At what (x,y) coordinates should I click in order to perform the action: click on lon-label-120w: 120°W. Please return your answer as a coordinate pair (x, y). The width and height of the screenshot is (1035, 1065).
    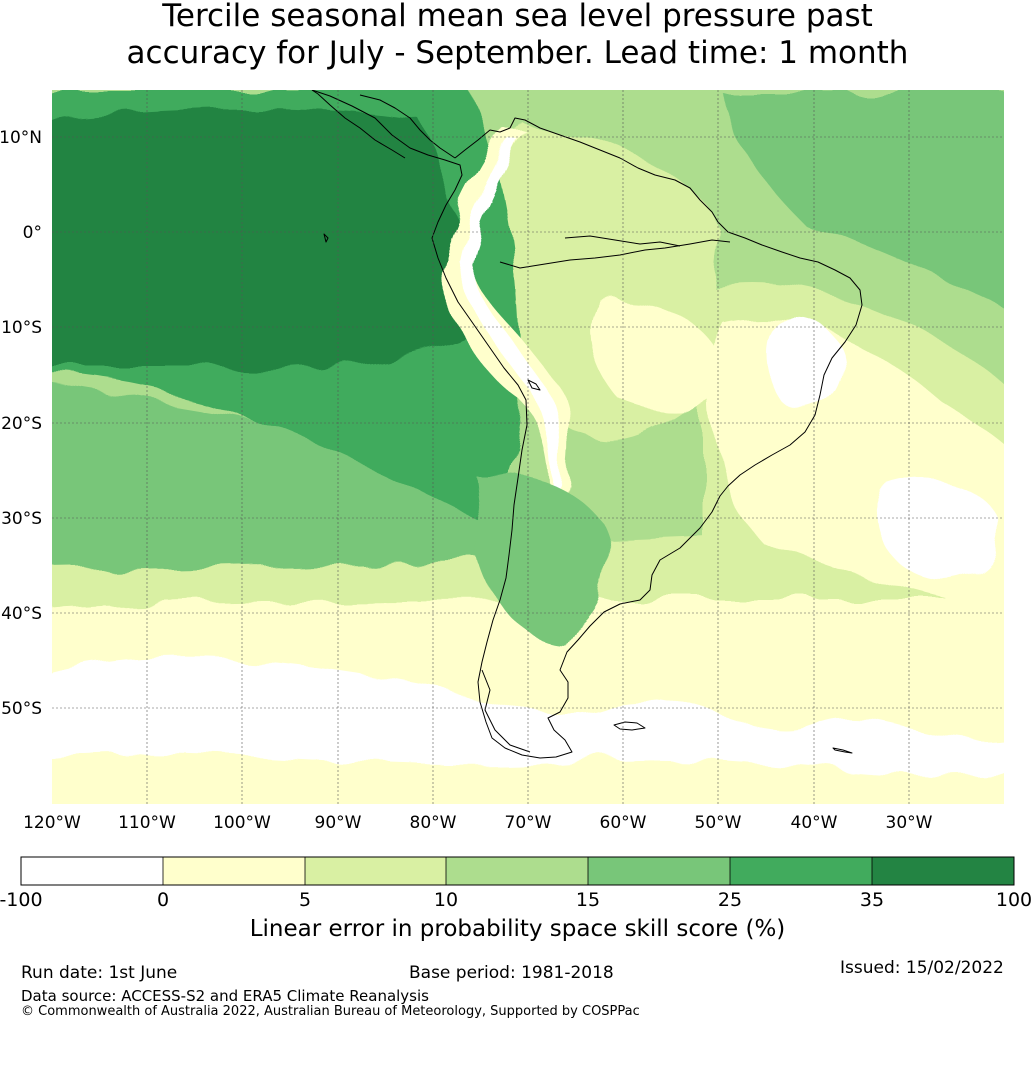
    Looking at the image, I should click on (52, 823).